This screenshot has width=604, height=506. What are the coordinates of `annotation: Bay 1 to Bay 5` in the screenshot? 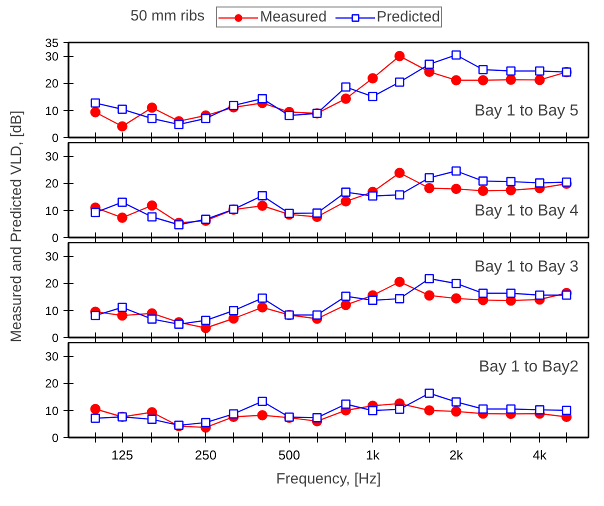 It's located at (526, 111).